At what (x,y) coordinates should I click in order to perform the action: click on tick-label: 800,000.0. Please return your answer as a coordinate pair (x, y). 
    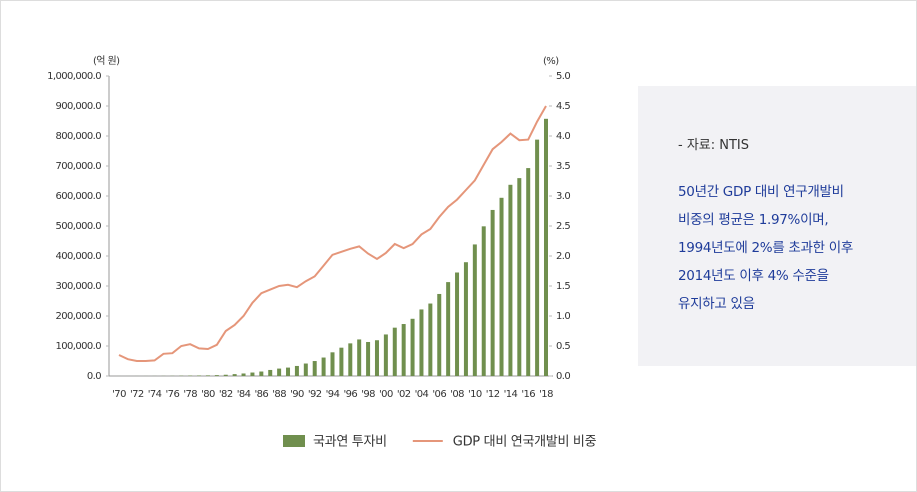
    Looking at the image, I should click on (79, 136).